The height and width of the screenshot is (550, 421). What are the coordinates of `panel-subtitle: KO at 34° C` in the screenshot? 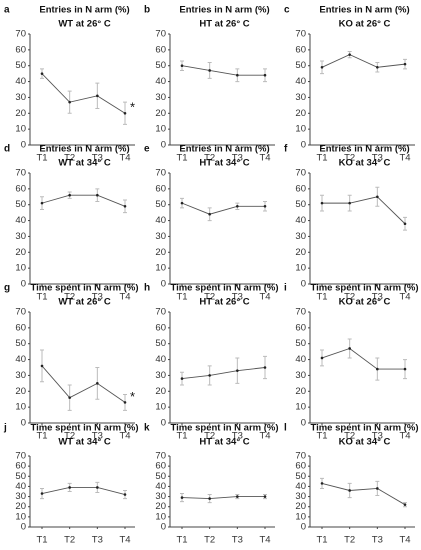 It's located at (365, 442).